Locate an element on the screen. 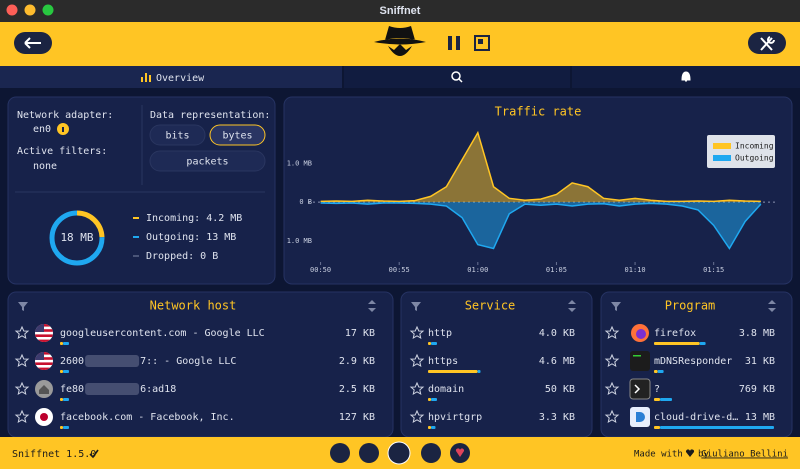 The height and width of the screenshot is (469, 800). author-link: Giuliano Bellini is located at coordinates (744, 455).